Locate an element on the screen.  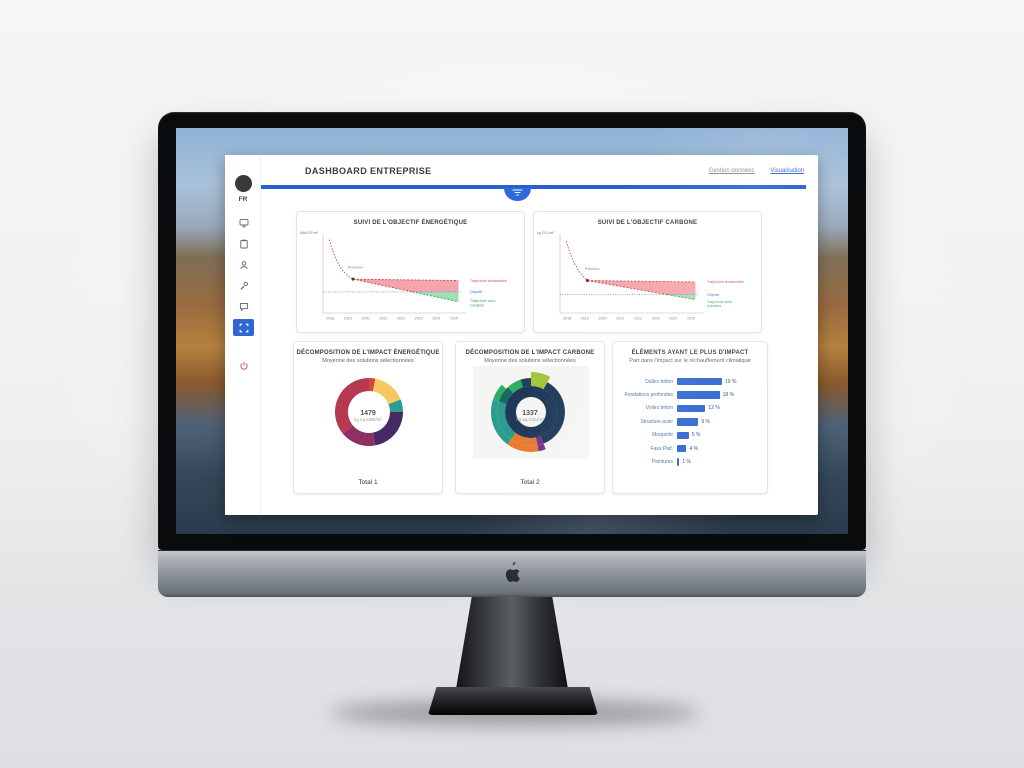
chat-icon is located at coordinates (243, 306).